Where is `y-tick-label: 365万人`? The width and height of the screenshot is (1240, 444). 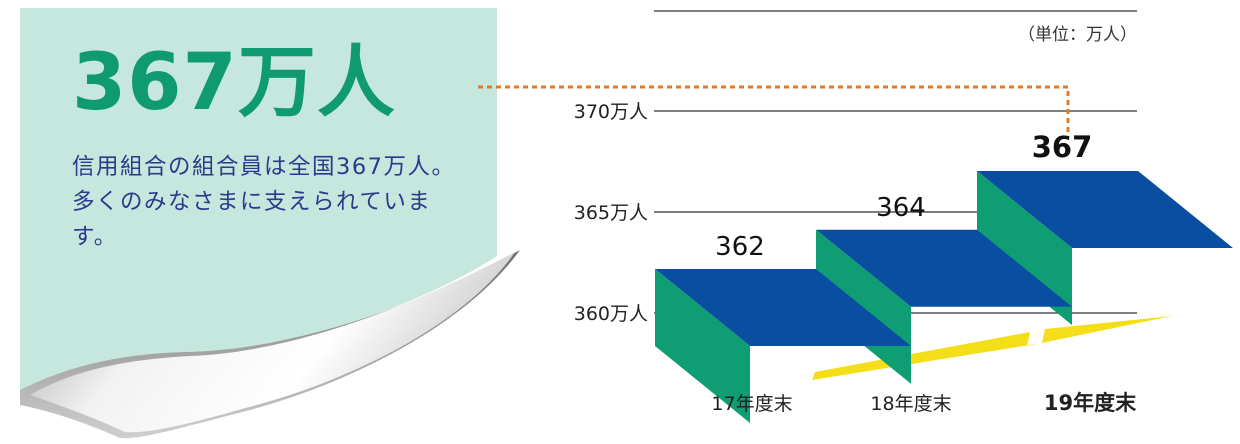
y-tick-label: 365万人 is located at coordinates (611, 213).